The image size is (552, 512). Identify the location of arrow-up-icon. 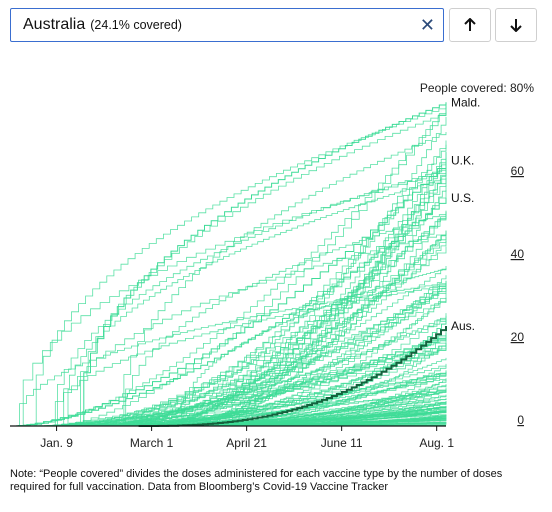
(470, 24).